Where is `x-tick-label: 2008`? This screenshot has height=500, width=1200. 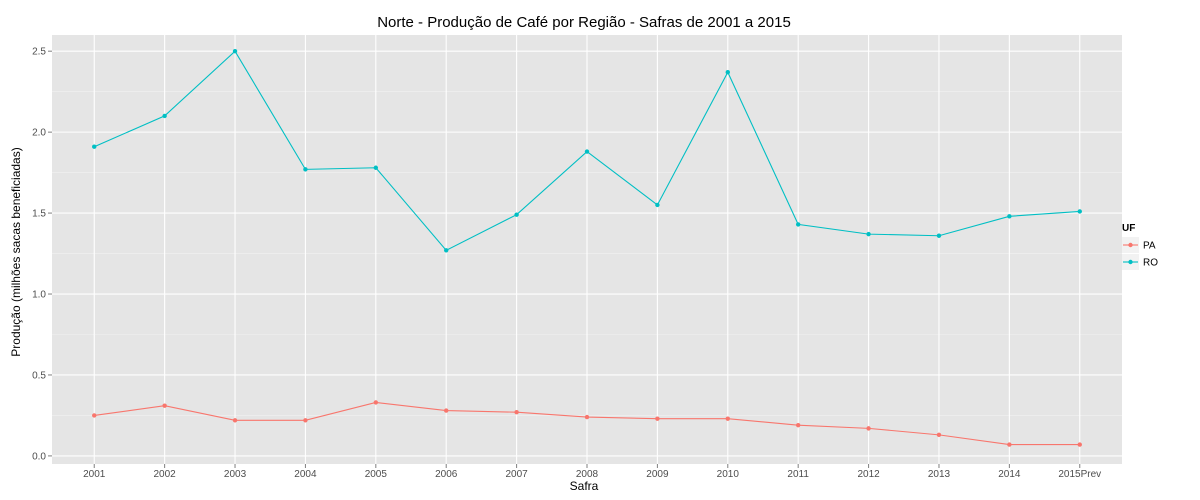
x-tick-label: 2008 is located at coordinates (587, 474).